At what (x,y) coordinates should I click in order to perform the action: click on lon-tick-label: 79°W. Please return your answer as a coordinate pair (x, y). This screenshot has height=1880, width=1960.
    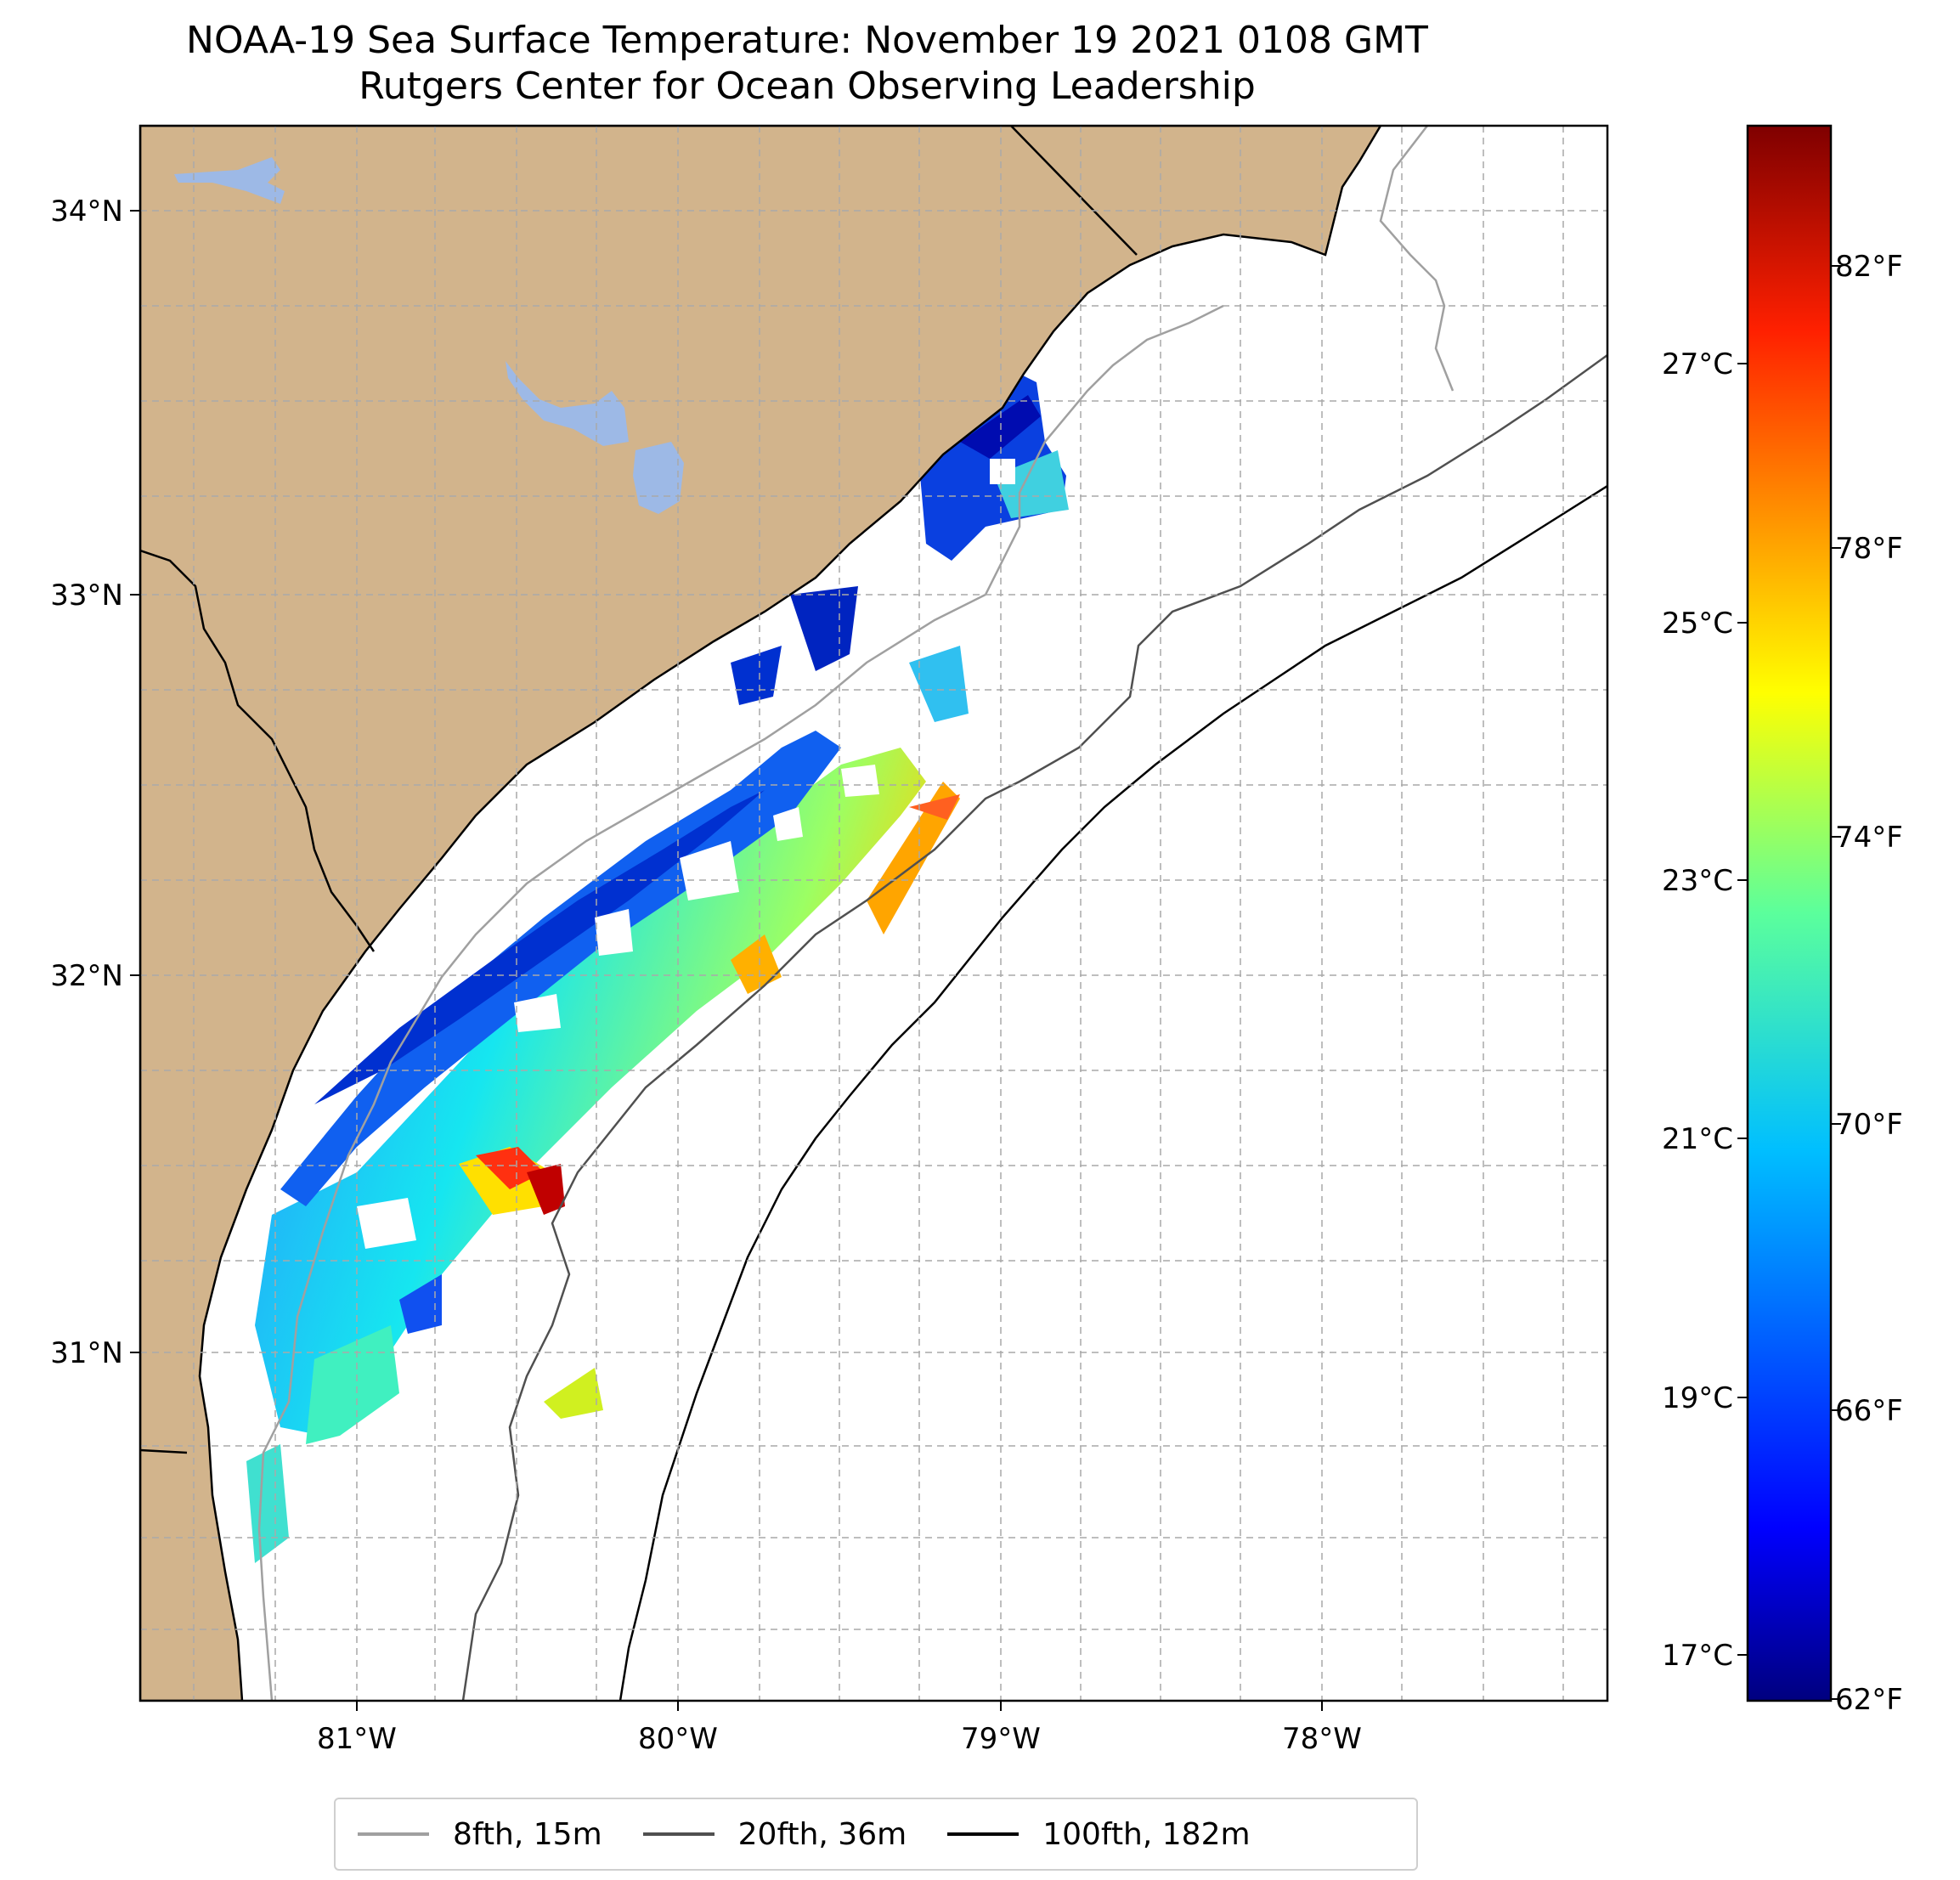
    Looking at the image, I should click on (1001, 1739).